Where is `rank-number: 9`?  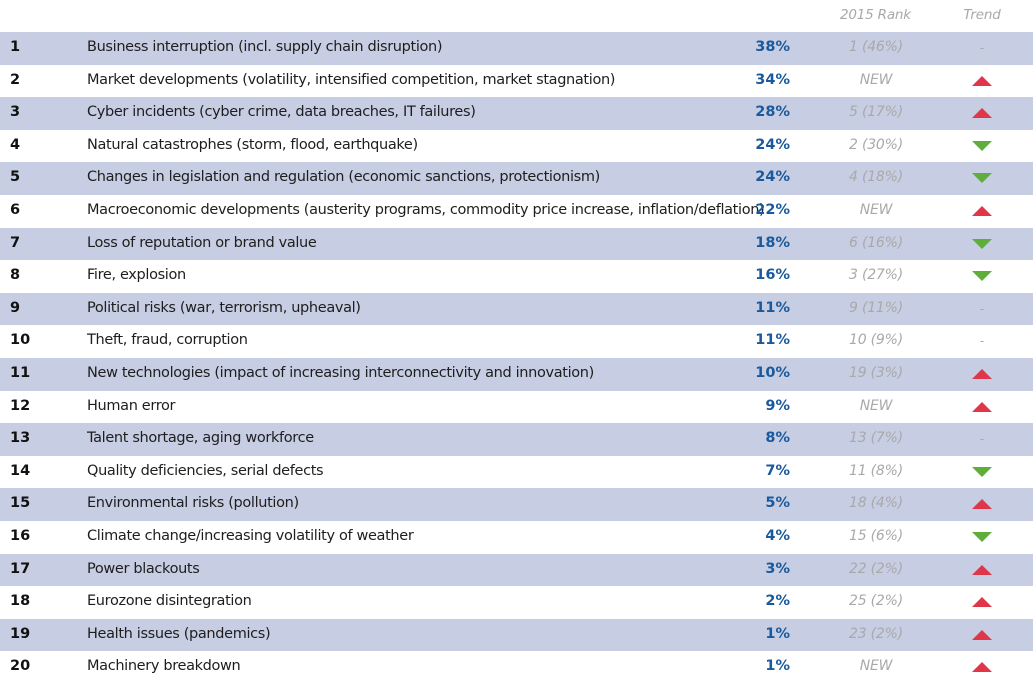 rank-number: 9 is located at coordinates (15, 307).